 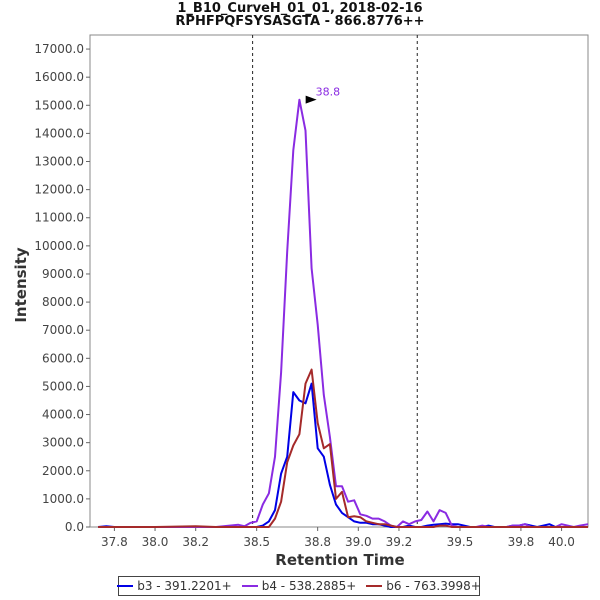 What do you see at coordinates (309, 586) in the screenshot?
I see `legend-label: b4 - 538.2885+` at bounding box center [309, 586].